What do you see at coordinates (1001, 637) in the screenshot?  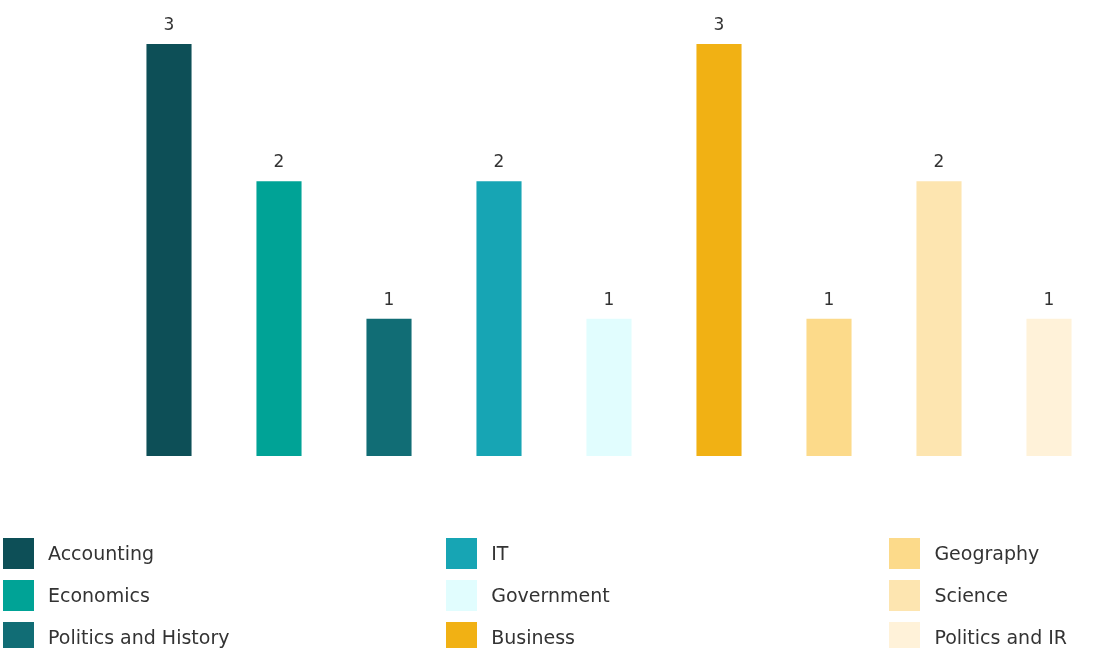 I see `legend-label: Politics and IR` at bounding box center [1001, 637].